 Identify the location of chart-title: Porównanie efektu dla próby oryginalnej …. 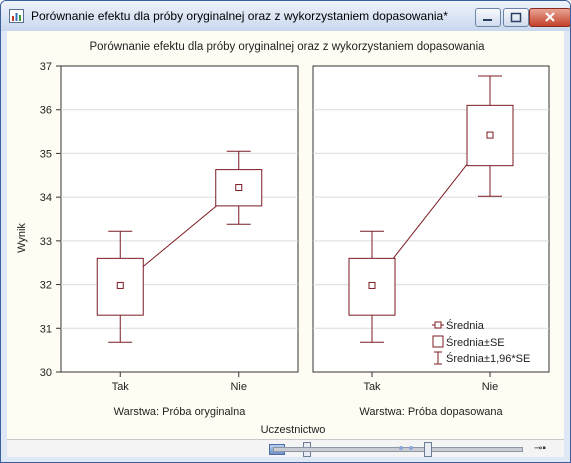
(287, 47).